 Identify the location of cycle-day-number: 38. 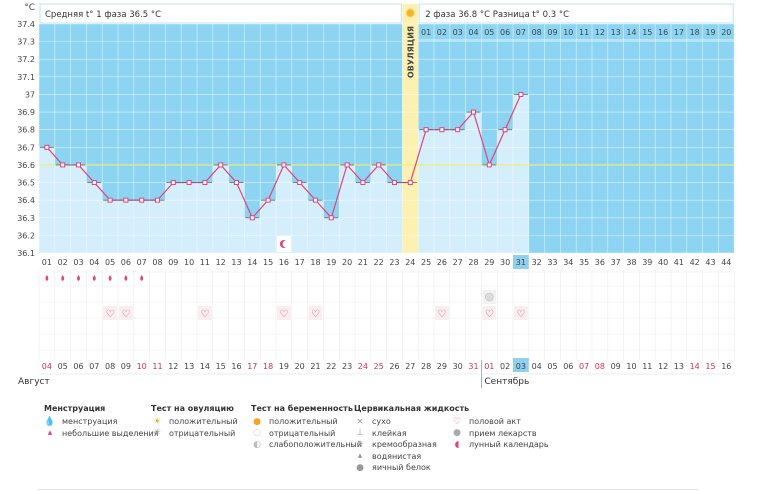
(631, 262).